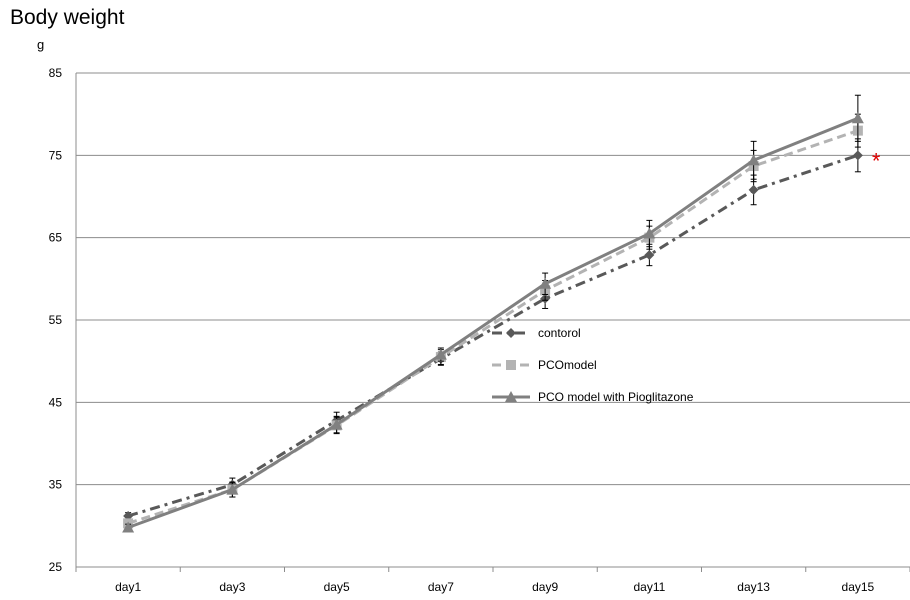  What do you see at coordinates (128, 587) in the screenshot?
I see `x-tick-label: day1` at bounding box center [128, 587].